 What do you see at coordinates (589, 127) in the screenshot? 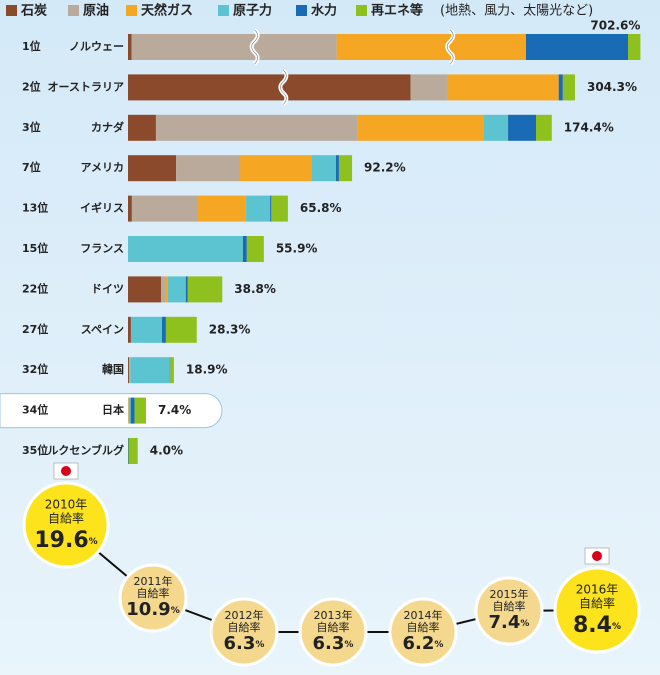
I see `value-label: 174.4%` at bounding box center [589, 127].